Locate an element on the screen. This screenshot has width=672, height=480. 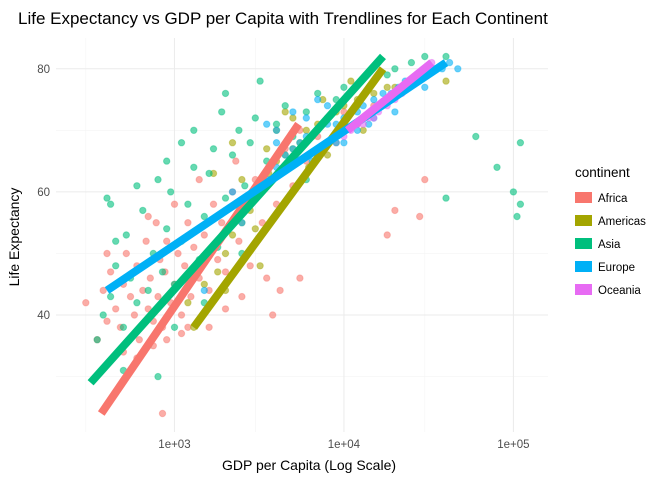
x-tick-label: 1e+05 is located at coordinates (513, 445).